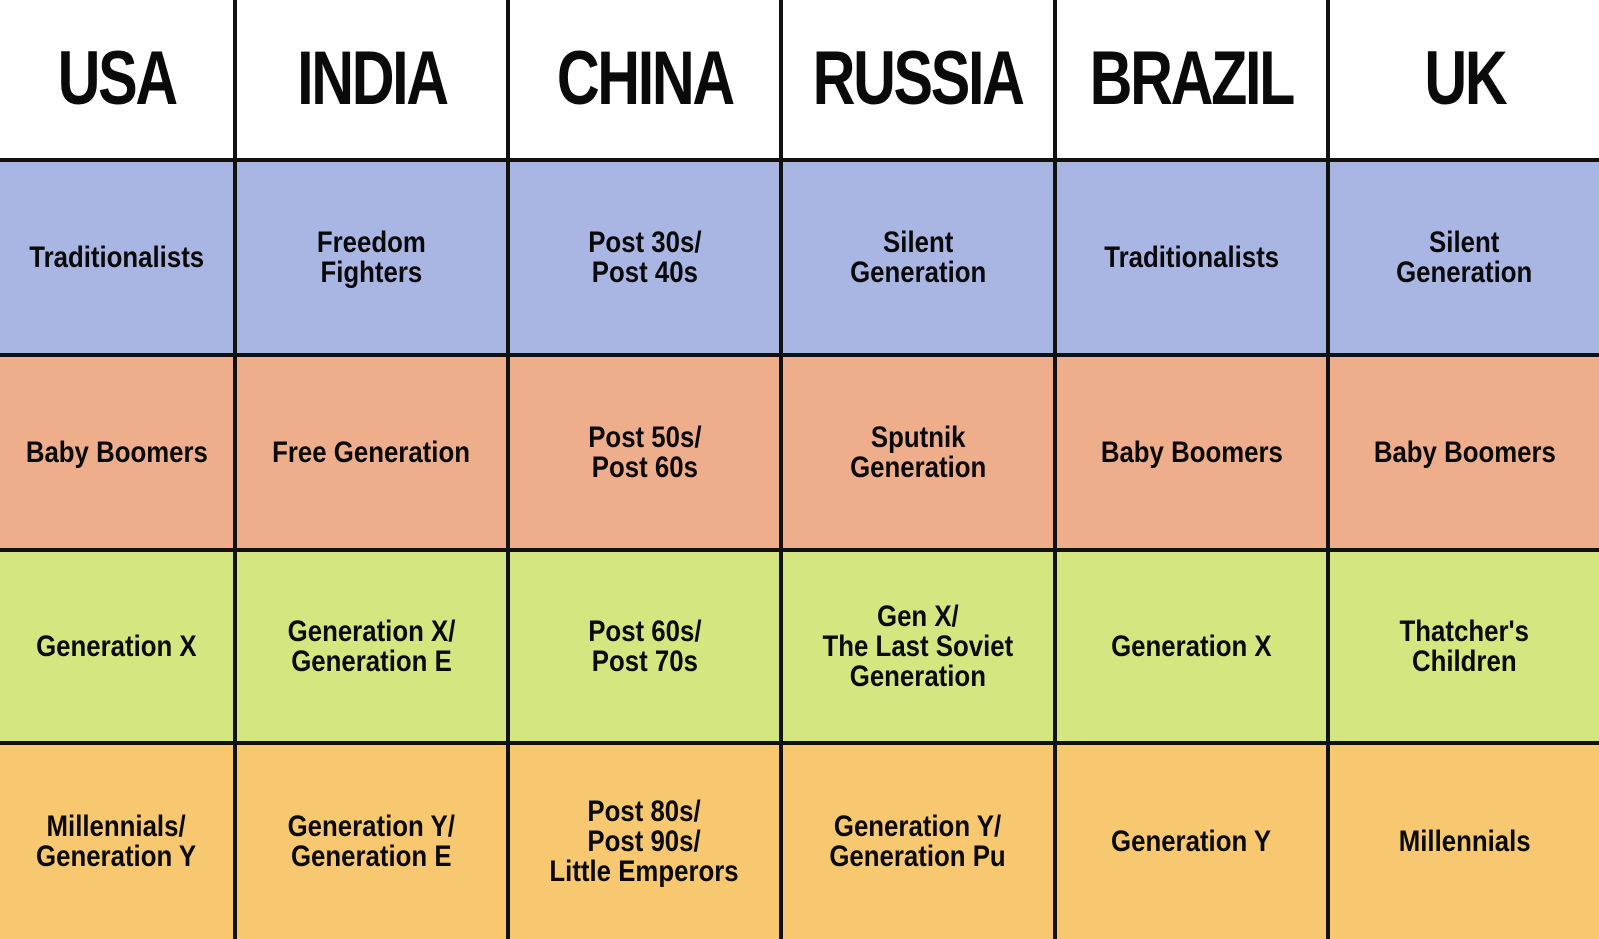 The height and width of the screenshot is (939, 1599). What do you see at coordinates (1192, 78) in the screenshot?
I see `column-header-label: BRAZIL` at bounding box center [1192, 78].